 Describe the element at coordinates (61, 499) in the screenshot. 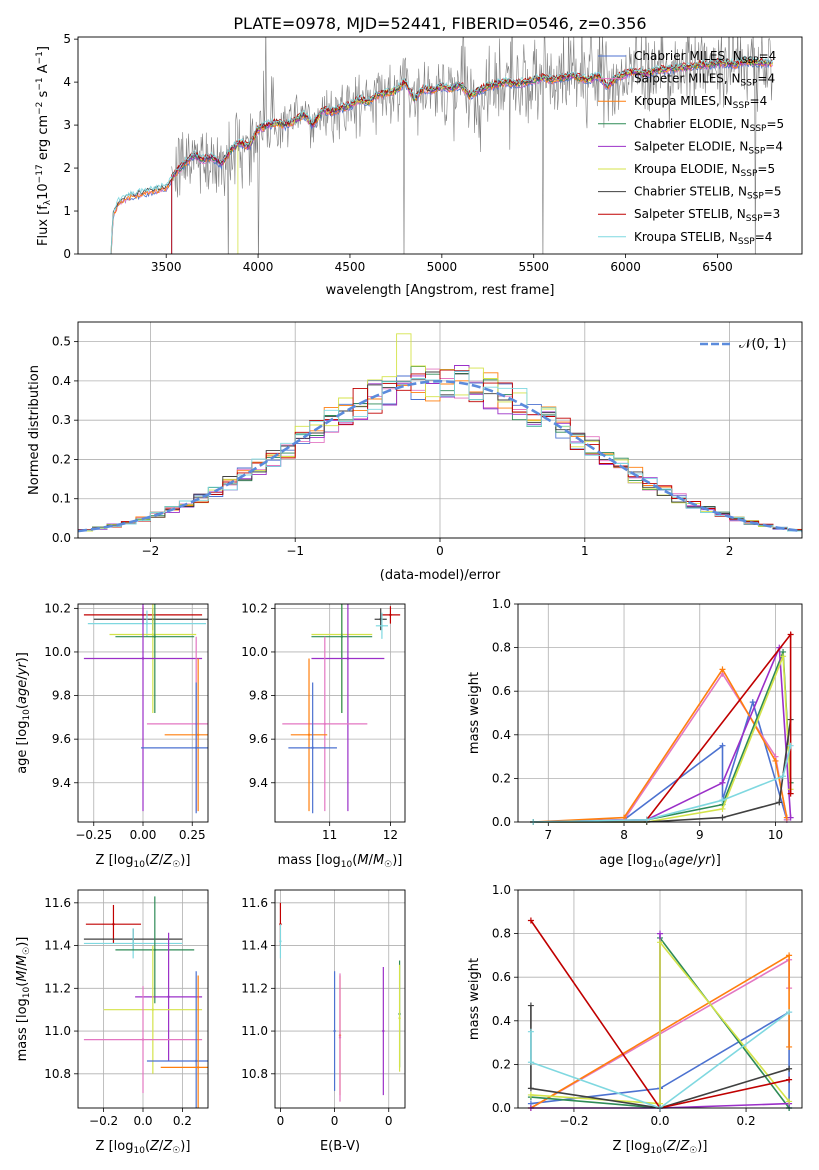

I see `tick-label-y: 0.1` at that location.